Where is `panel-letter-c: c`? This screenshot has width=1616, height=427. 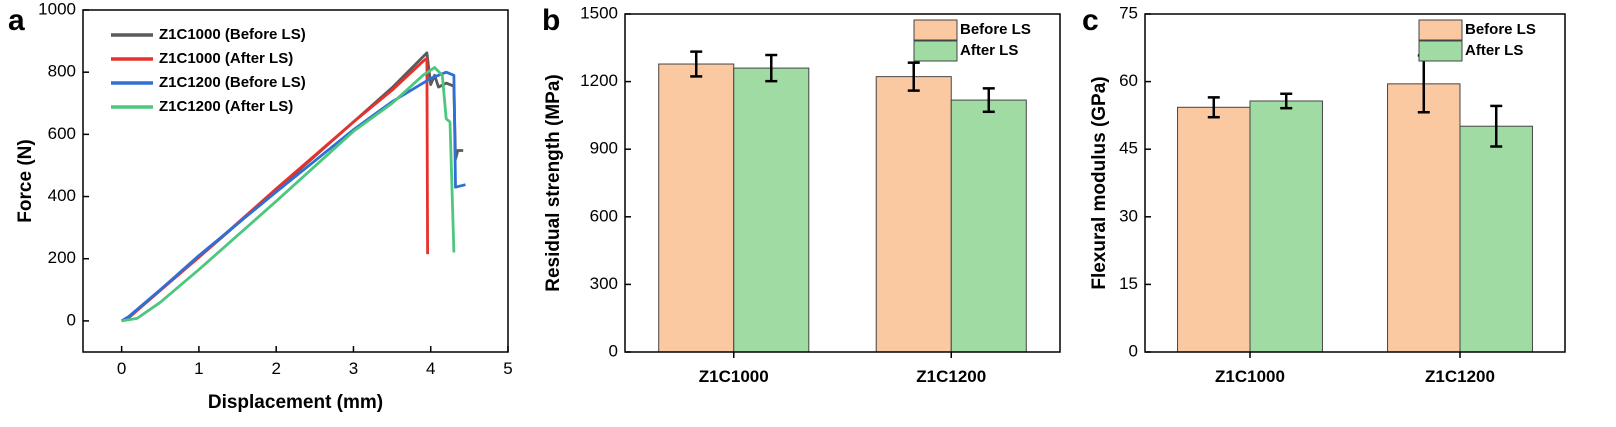
panel-letter-c: c is located at coordinates (1090, 20).